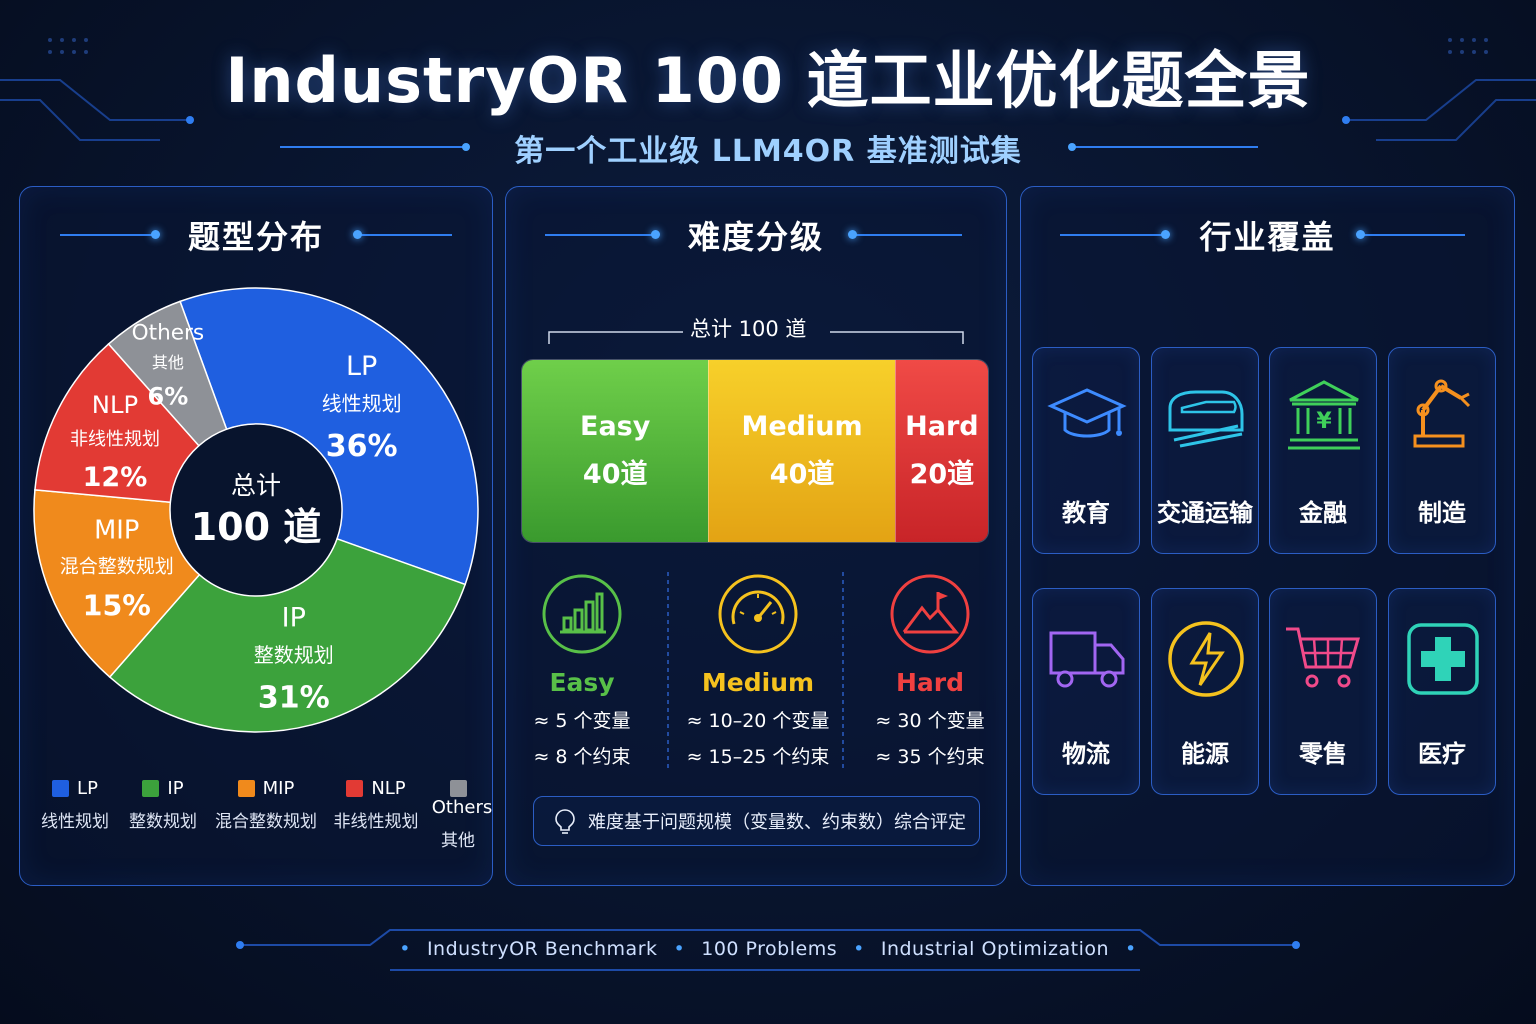 Image resolution: width=1536 pixels, height=1024 pixels. I want to click on donut-label-lp: LP 线性规划 36%, so click(362, 407).